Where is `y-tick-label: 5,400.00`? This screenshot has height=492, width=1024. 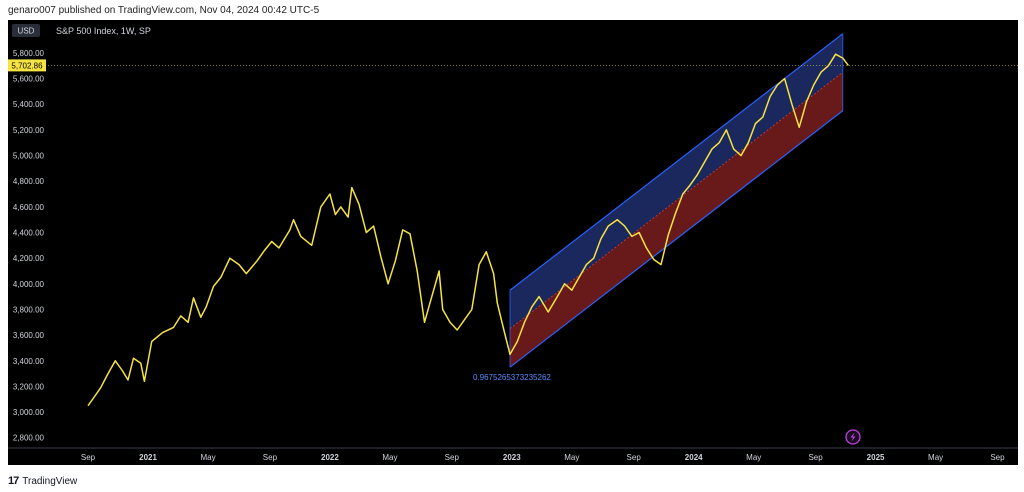
y-tick-label: 5,400.00 is located at coordinates (29, 104).